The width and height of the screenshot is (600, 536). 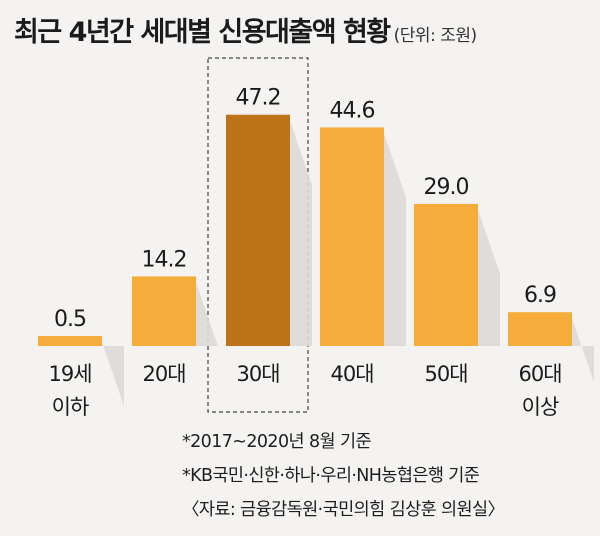 What do you see at coordinates (69, 374) in the screenshot?
I see `category-label: 19세` at bounding box center [69, 374].